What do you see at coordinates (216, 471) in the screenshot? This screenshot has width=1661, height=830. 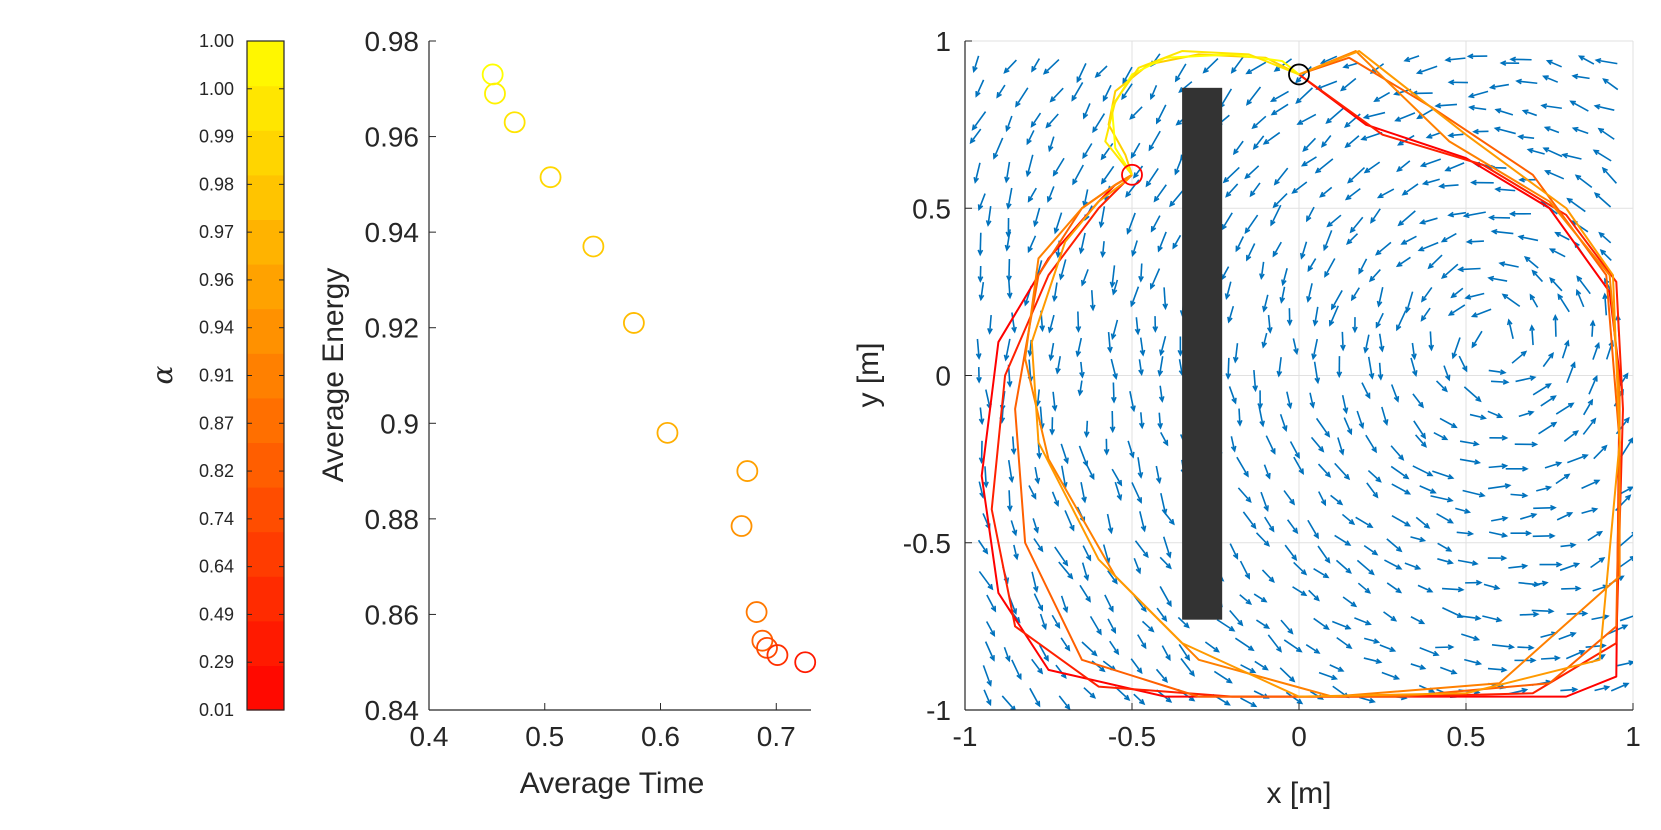 I see `colorbar-tick-label: 0.82` at bounding box center [216, 471].